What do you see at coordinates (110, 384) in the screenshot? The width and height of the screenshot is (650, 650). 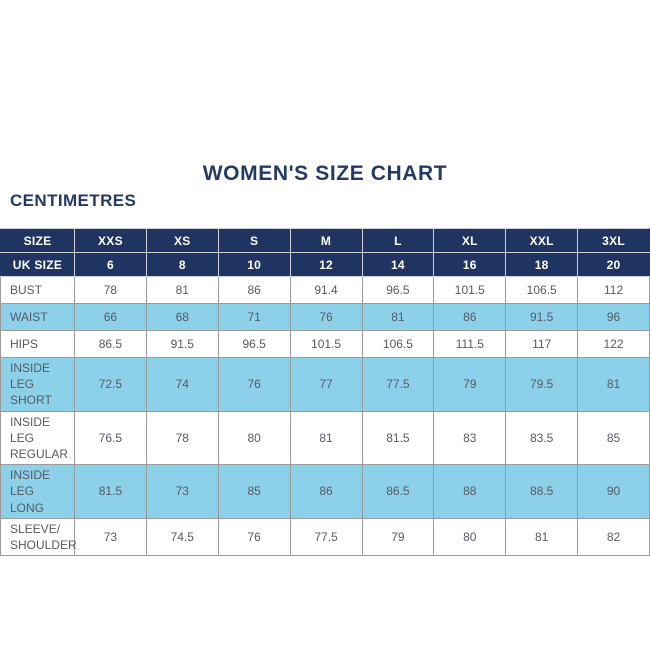 I see `measurement-value: 72.5` at bounding box center [110, 384].